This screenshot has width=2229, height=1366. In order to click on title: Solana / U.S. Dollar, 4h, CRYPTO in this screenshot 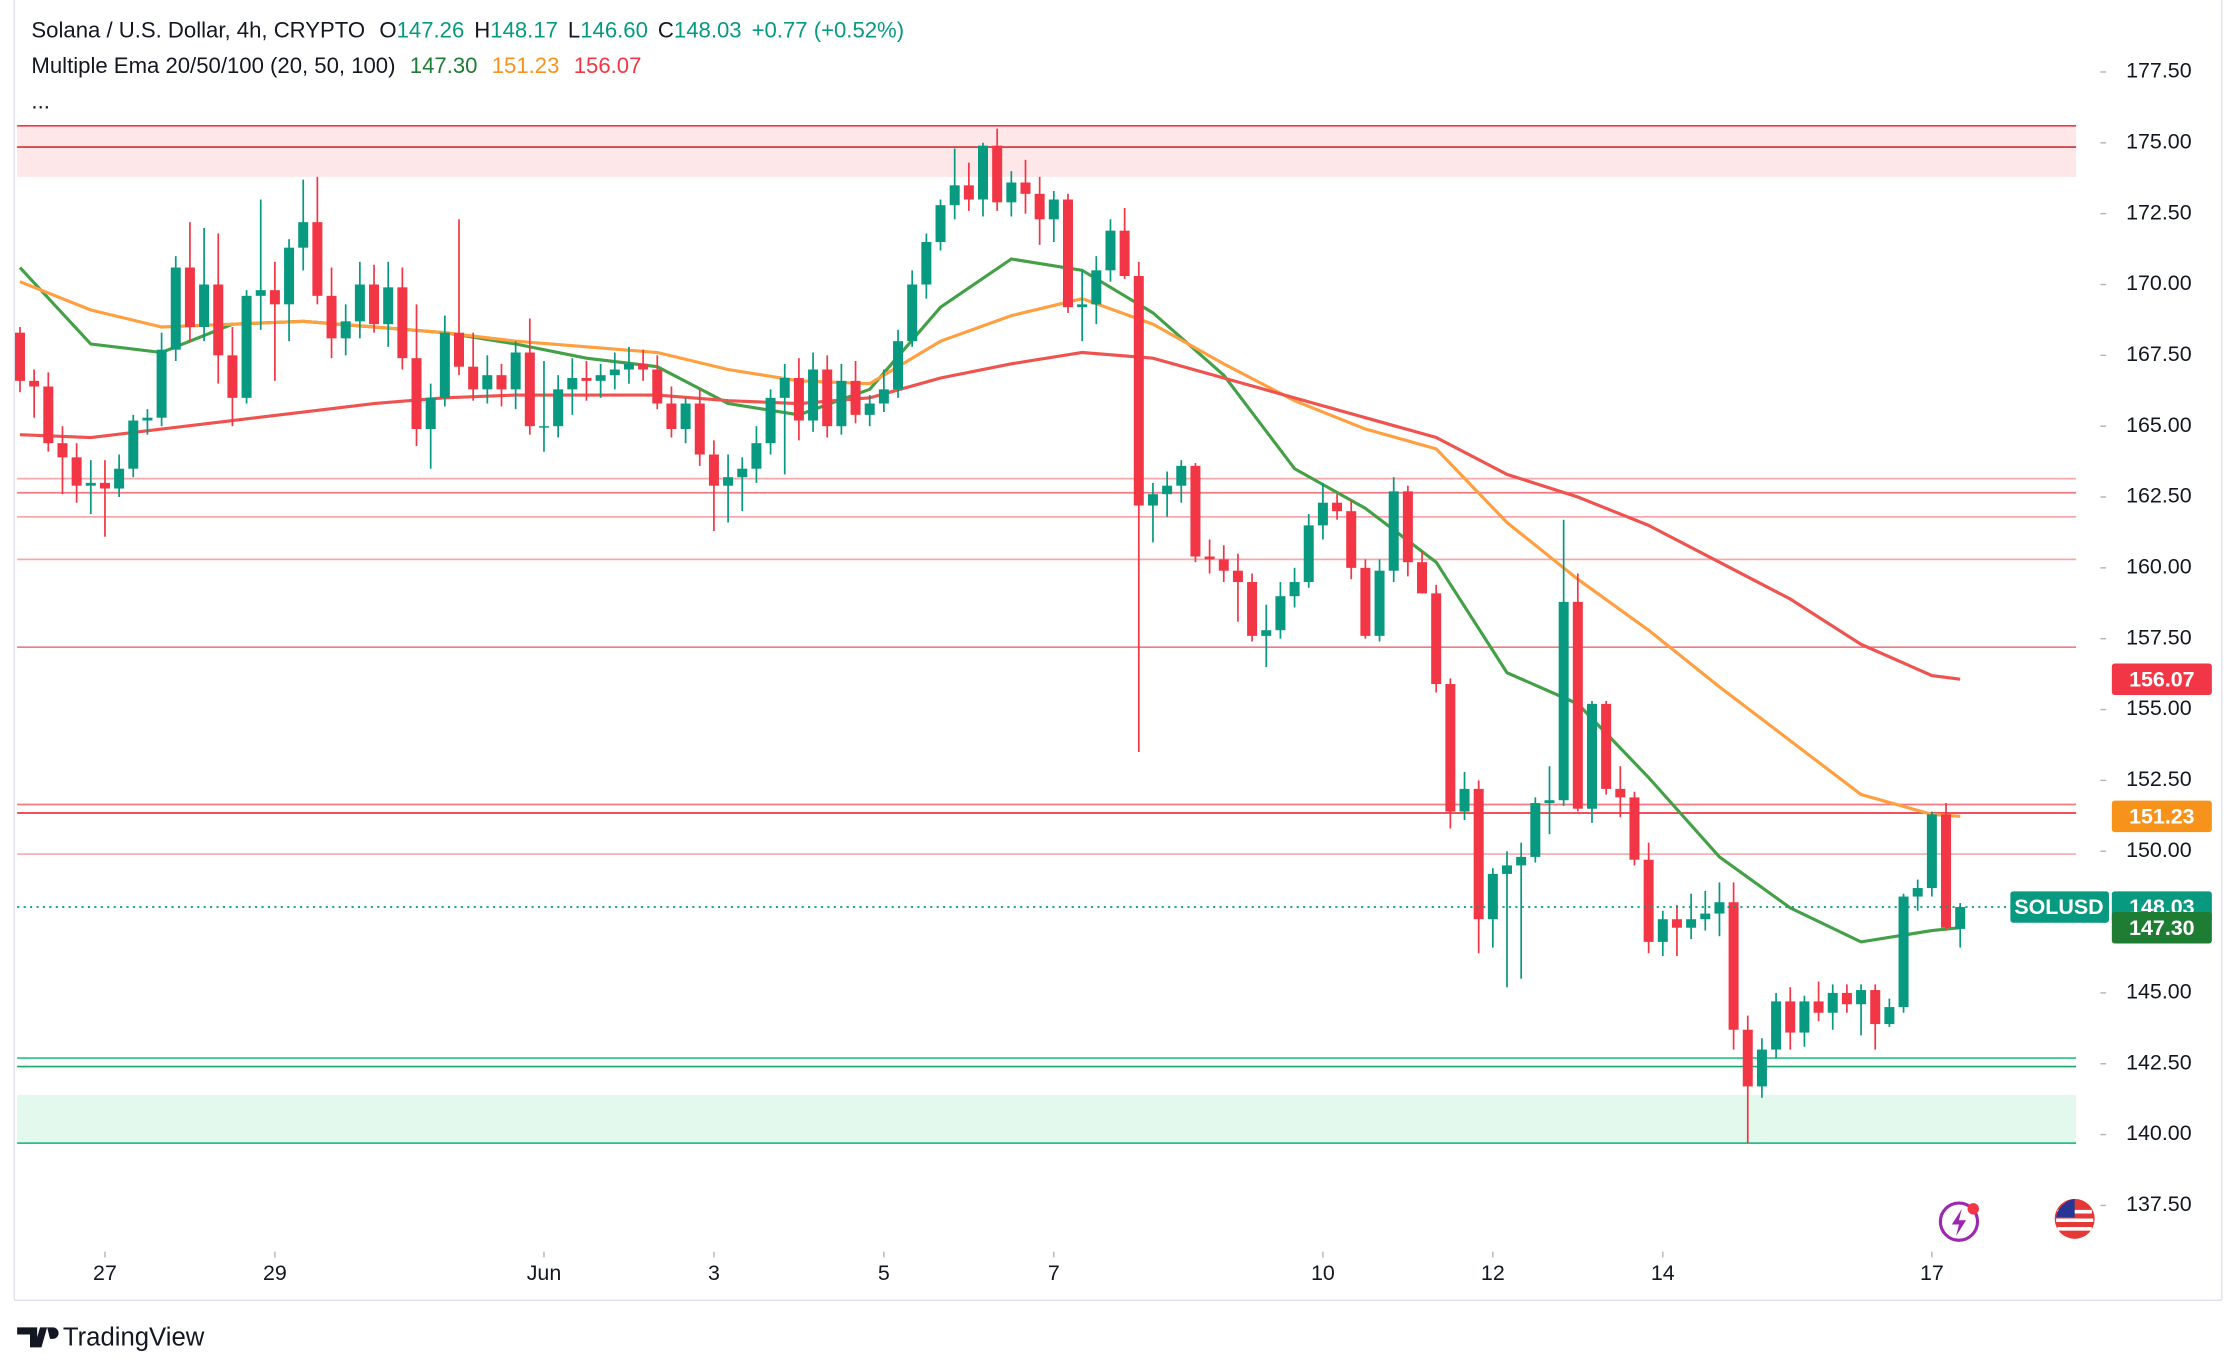, I will do `click(198, 29)`.